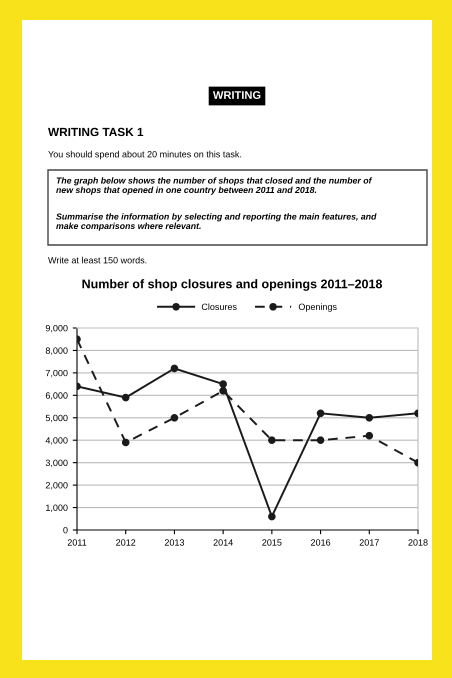 This screenshot has height=678, width=452. Describe the element at coordinates (57, 418) in the screenshot. I see `y-tick-label: 5,000` at that location.